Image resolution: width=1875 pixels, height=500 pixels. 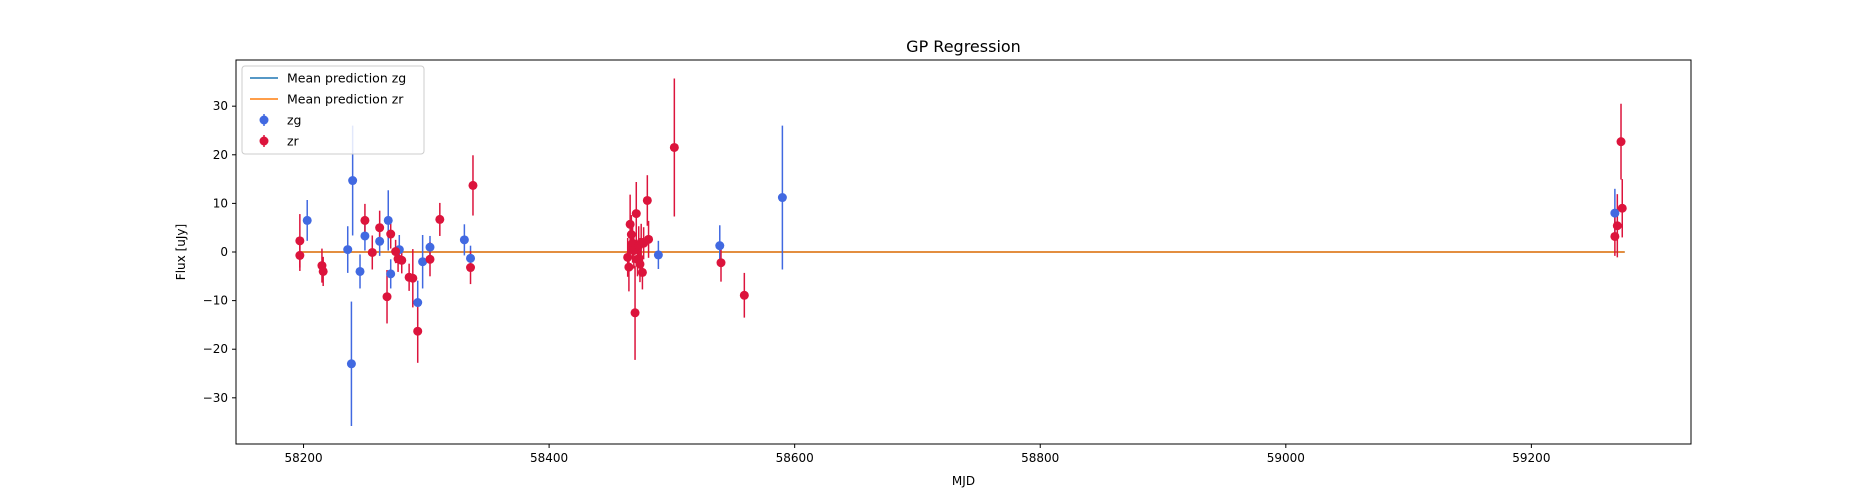 I want to click on y-tick-label: −10, so click(x=215, y=301).